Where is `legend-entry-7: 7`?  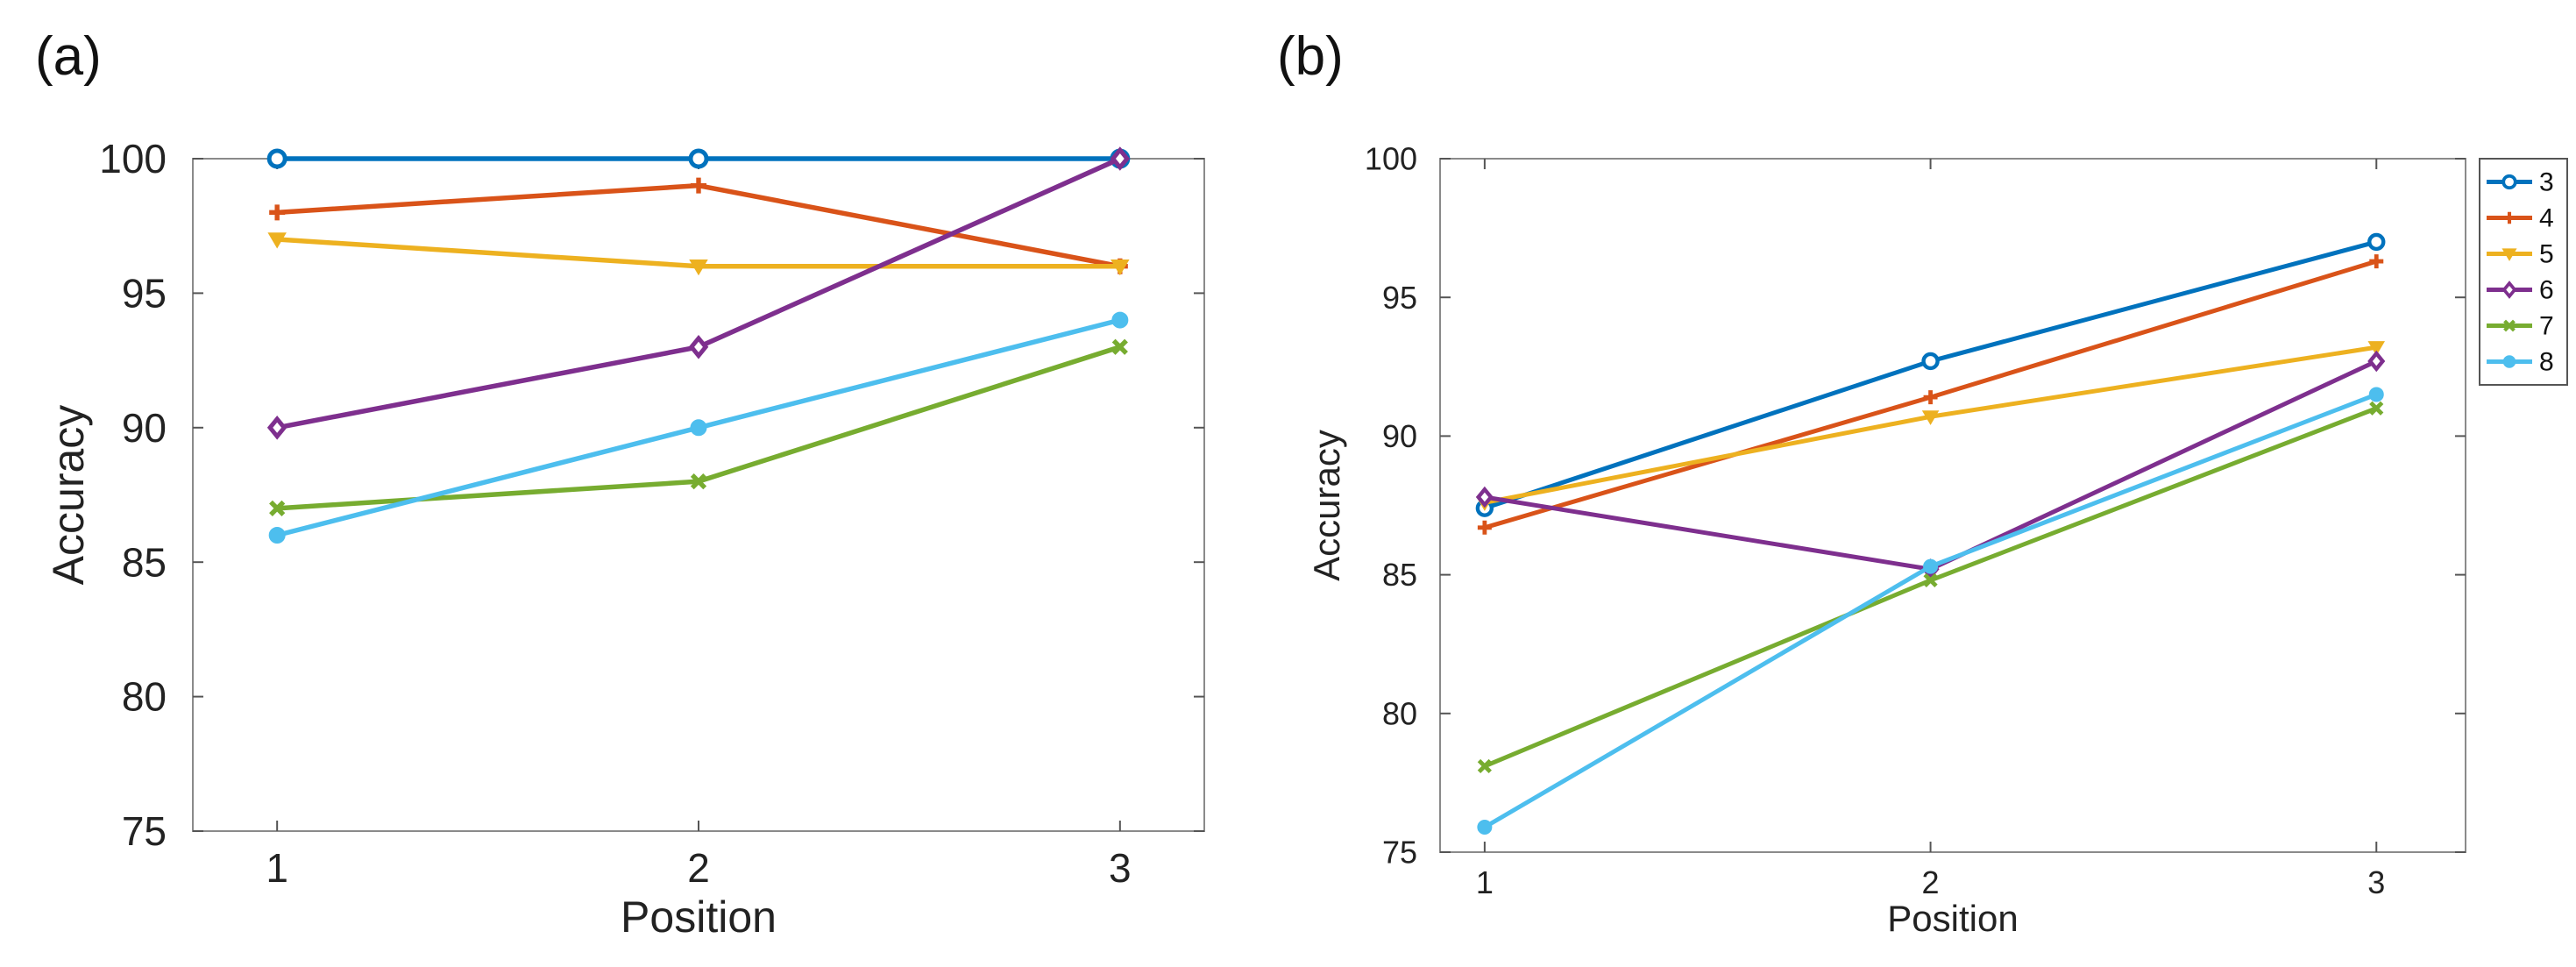
legend-entry-7: 7 is located at coordinates (2520, 326).